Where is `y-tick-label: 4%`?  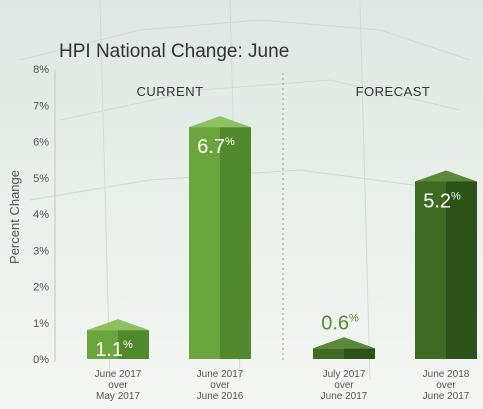 y-tick-label: 4% is located at coordinates (41, 215).